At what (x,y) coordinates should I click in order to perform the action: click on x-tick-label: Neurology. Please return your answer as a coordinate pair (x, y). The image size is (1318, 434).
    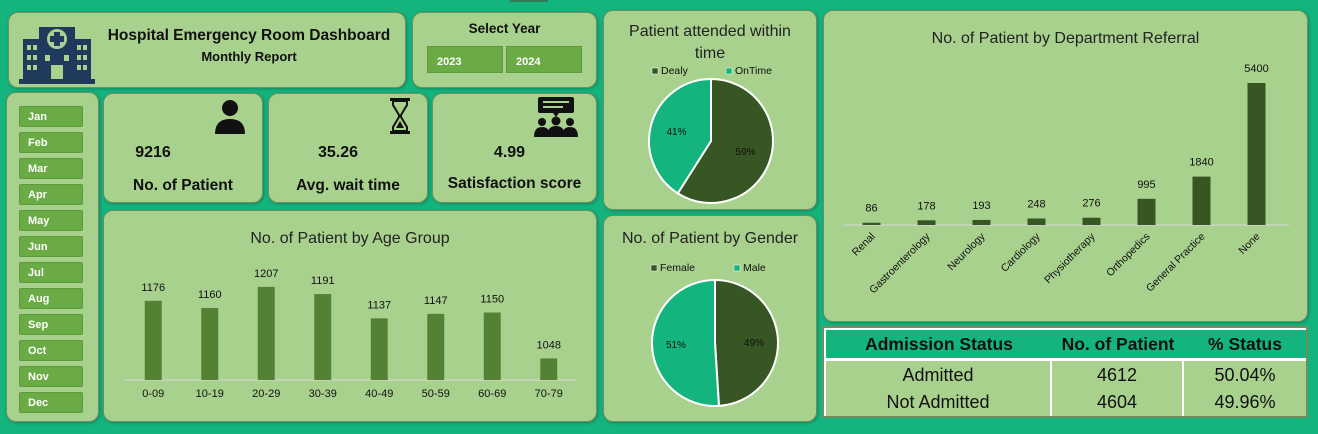
    Looking at the image, I should click on (966, 251).